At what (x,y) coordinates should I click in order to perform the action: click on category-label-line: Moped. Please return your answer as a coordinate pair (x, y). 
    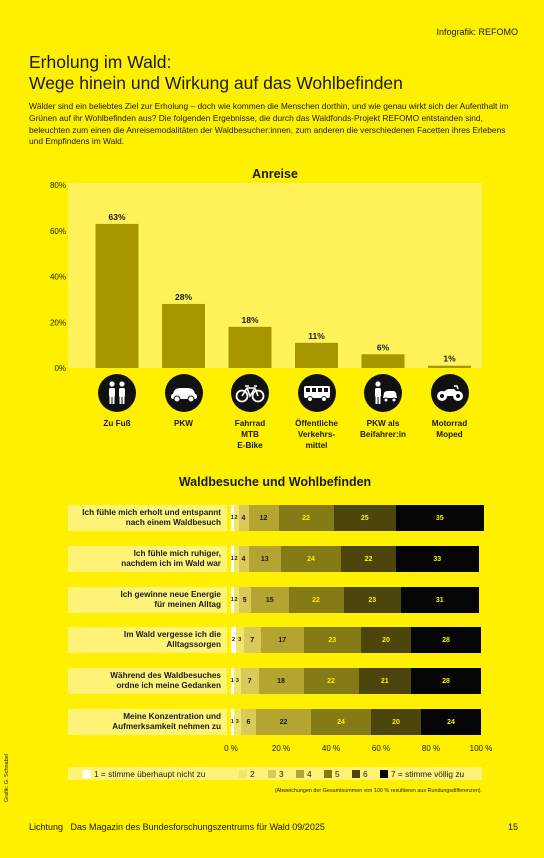
    Looking at the image, I should click on (449, 434).